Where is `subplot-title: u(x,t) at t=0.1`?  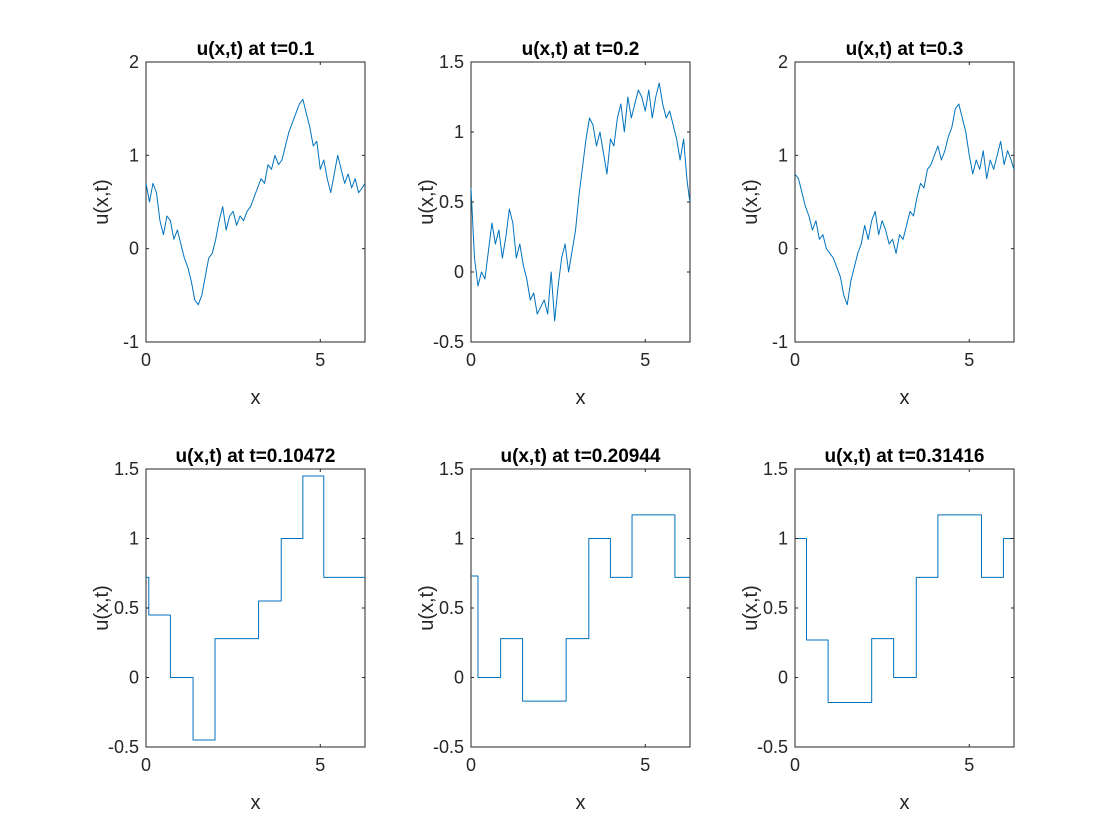 subplot-title: u(x,t) at t=0.1 is located at coordinates (256, 49).